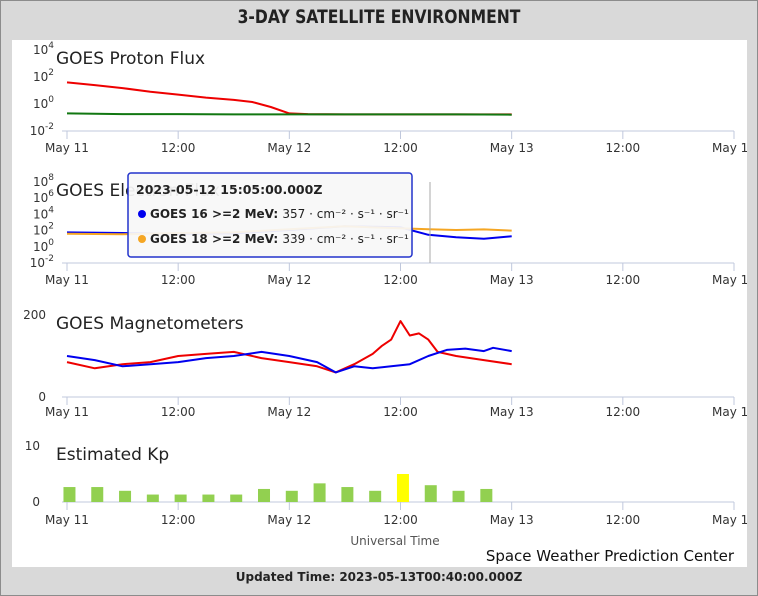 This screenshot has height=596, width=758. What do you see at coordinates (130, 59) in the screenshot?
I see `chart-title: GOES Proton Flux` at bounding box center [130, 59].